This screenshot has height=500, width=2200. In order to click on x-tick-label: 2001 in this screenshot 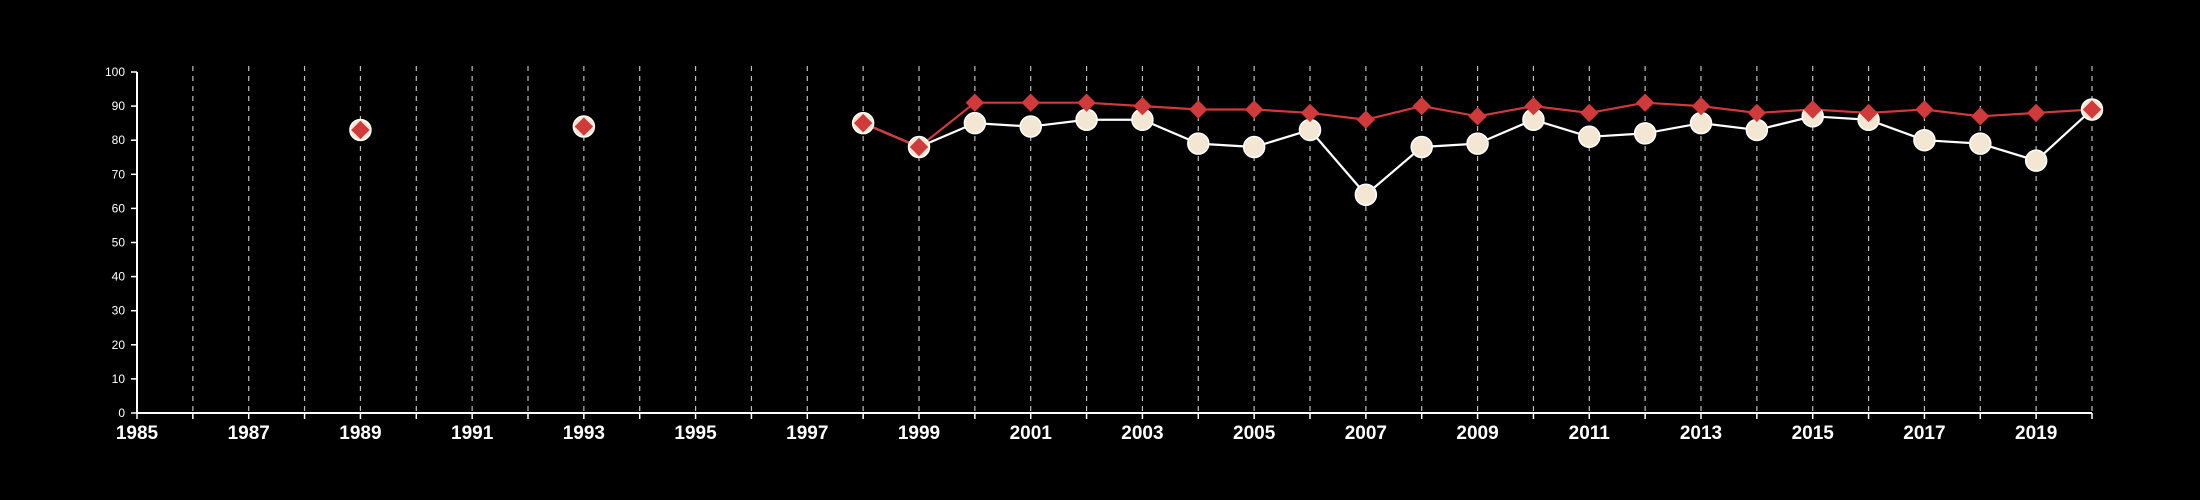, I will do `click(1031, 433)`.